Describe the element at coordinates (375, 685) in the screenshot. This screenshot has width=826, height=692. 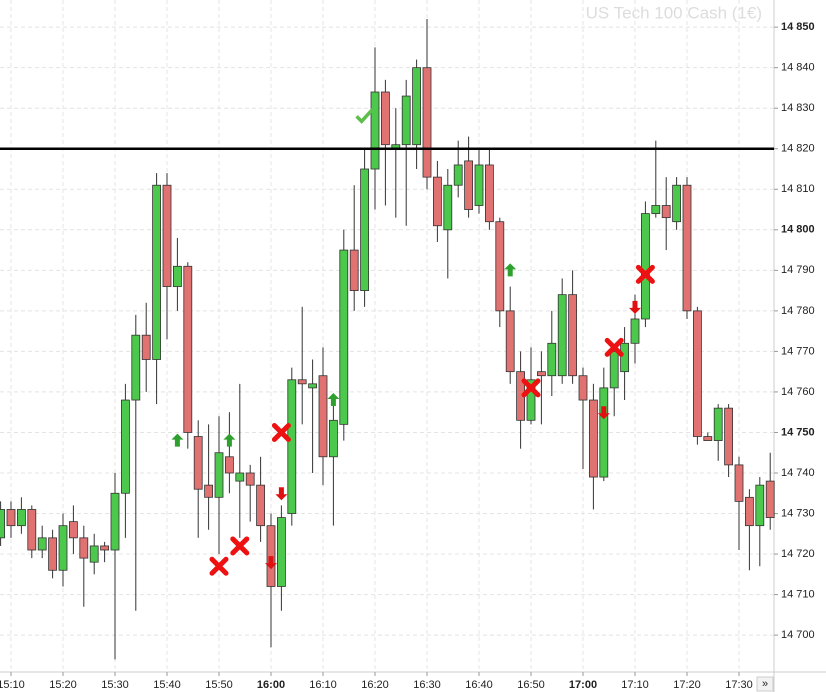
I see `x-tick-label: 16:20` at that location.